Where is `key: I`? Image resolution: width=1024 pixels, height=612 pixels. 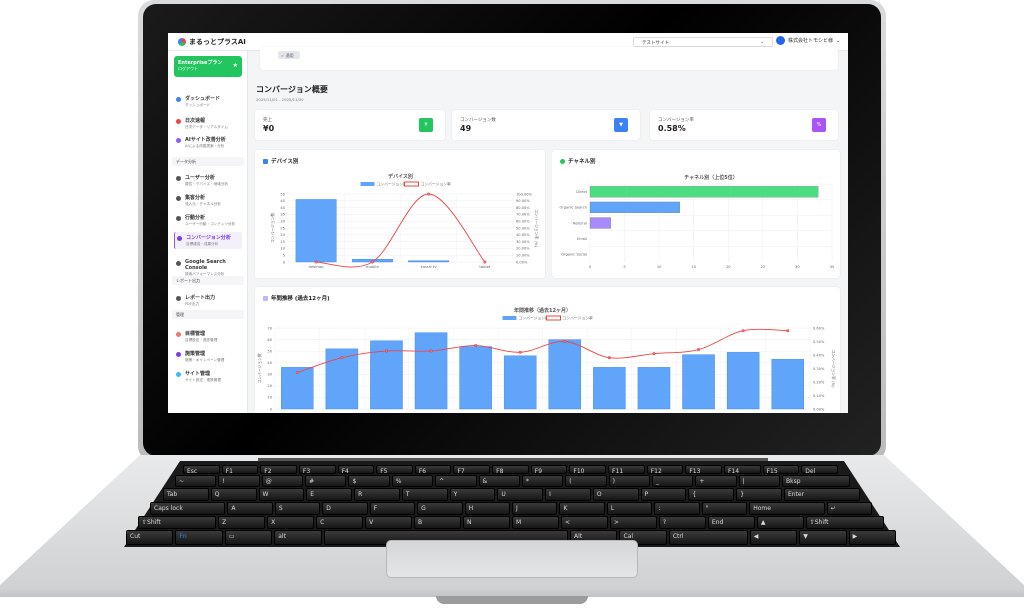 key: I is located at coordinates (568, 494).